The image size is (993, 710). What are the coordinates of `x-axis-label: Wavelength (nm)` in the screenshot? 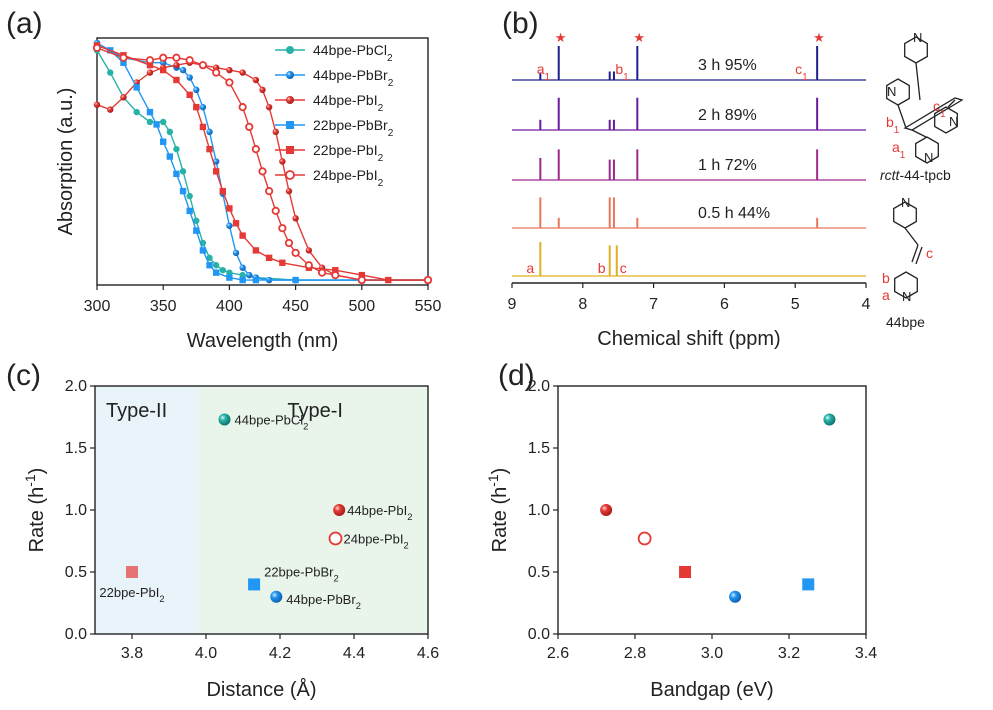 It's located at (263, 341).